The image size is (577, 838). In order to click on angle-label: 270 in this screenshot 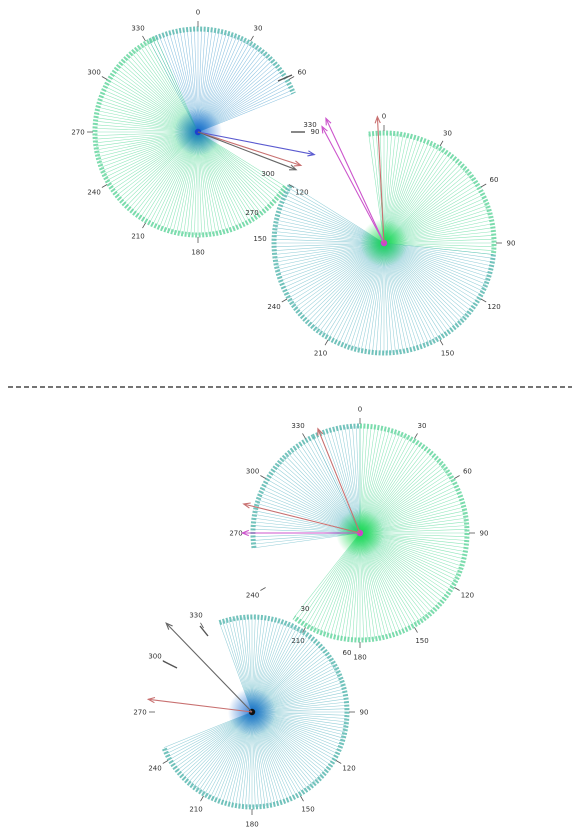, I will do `click(139, 713)`.